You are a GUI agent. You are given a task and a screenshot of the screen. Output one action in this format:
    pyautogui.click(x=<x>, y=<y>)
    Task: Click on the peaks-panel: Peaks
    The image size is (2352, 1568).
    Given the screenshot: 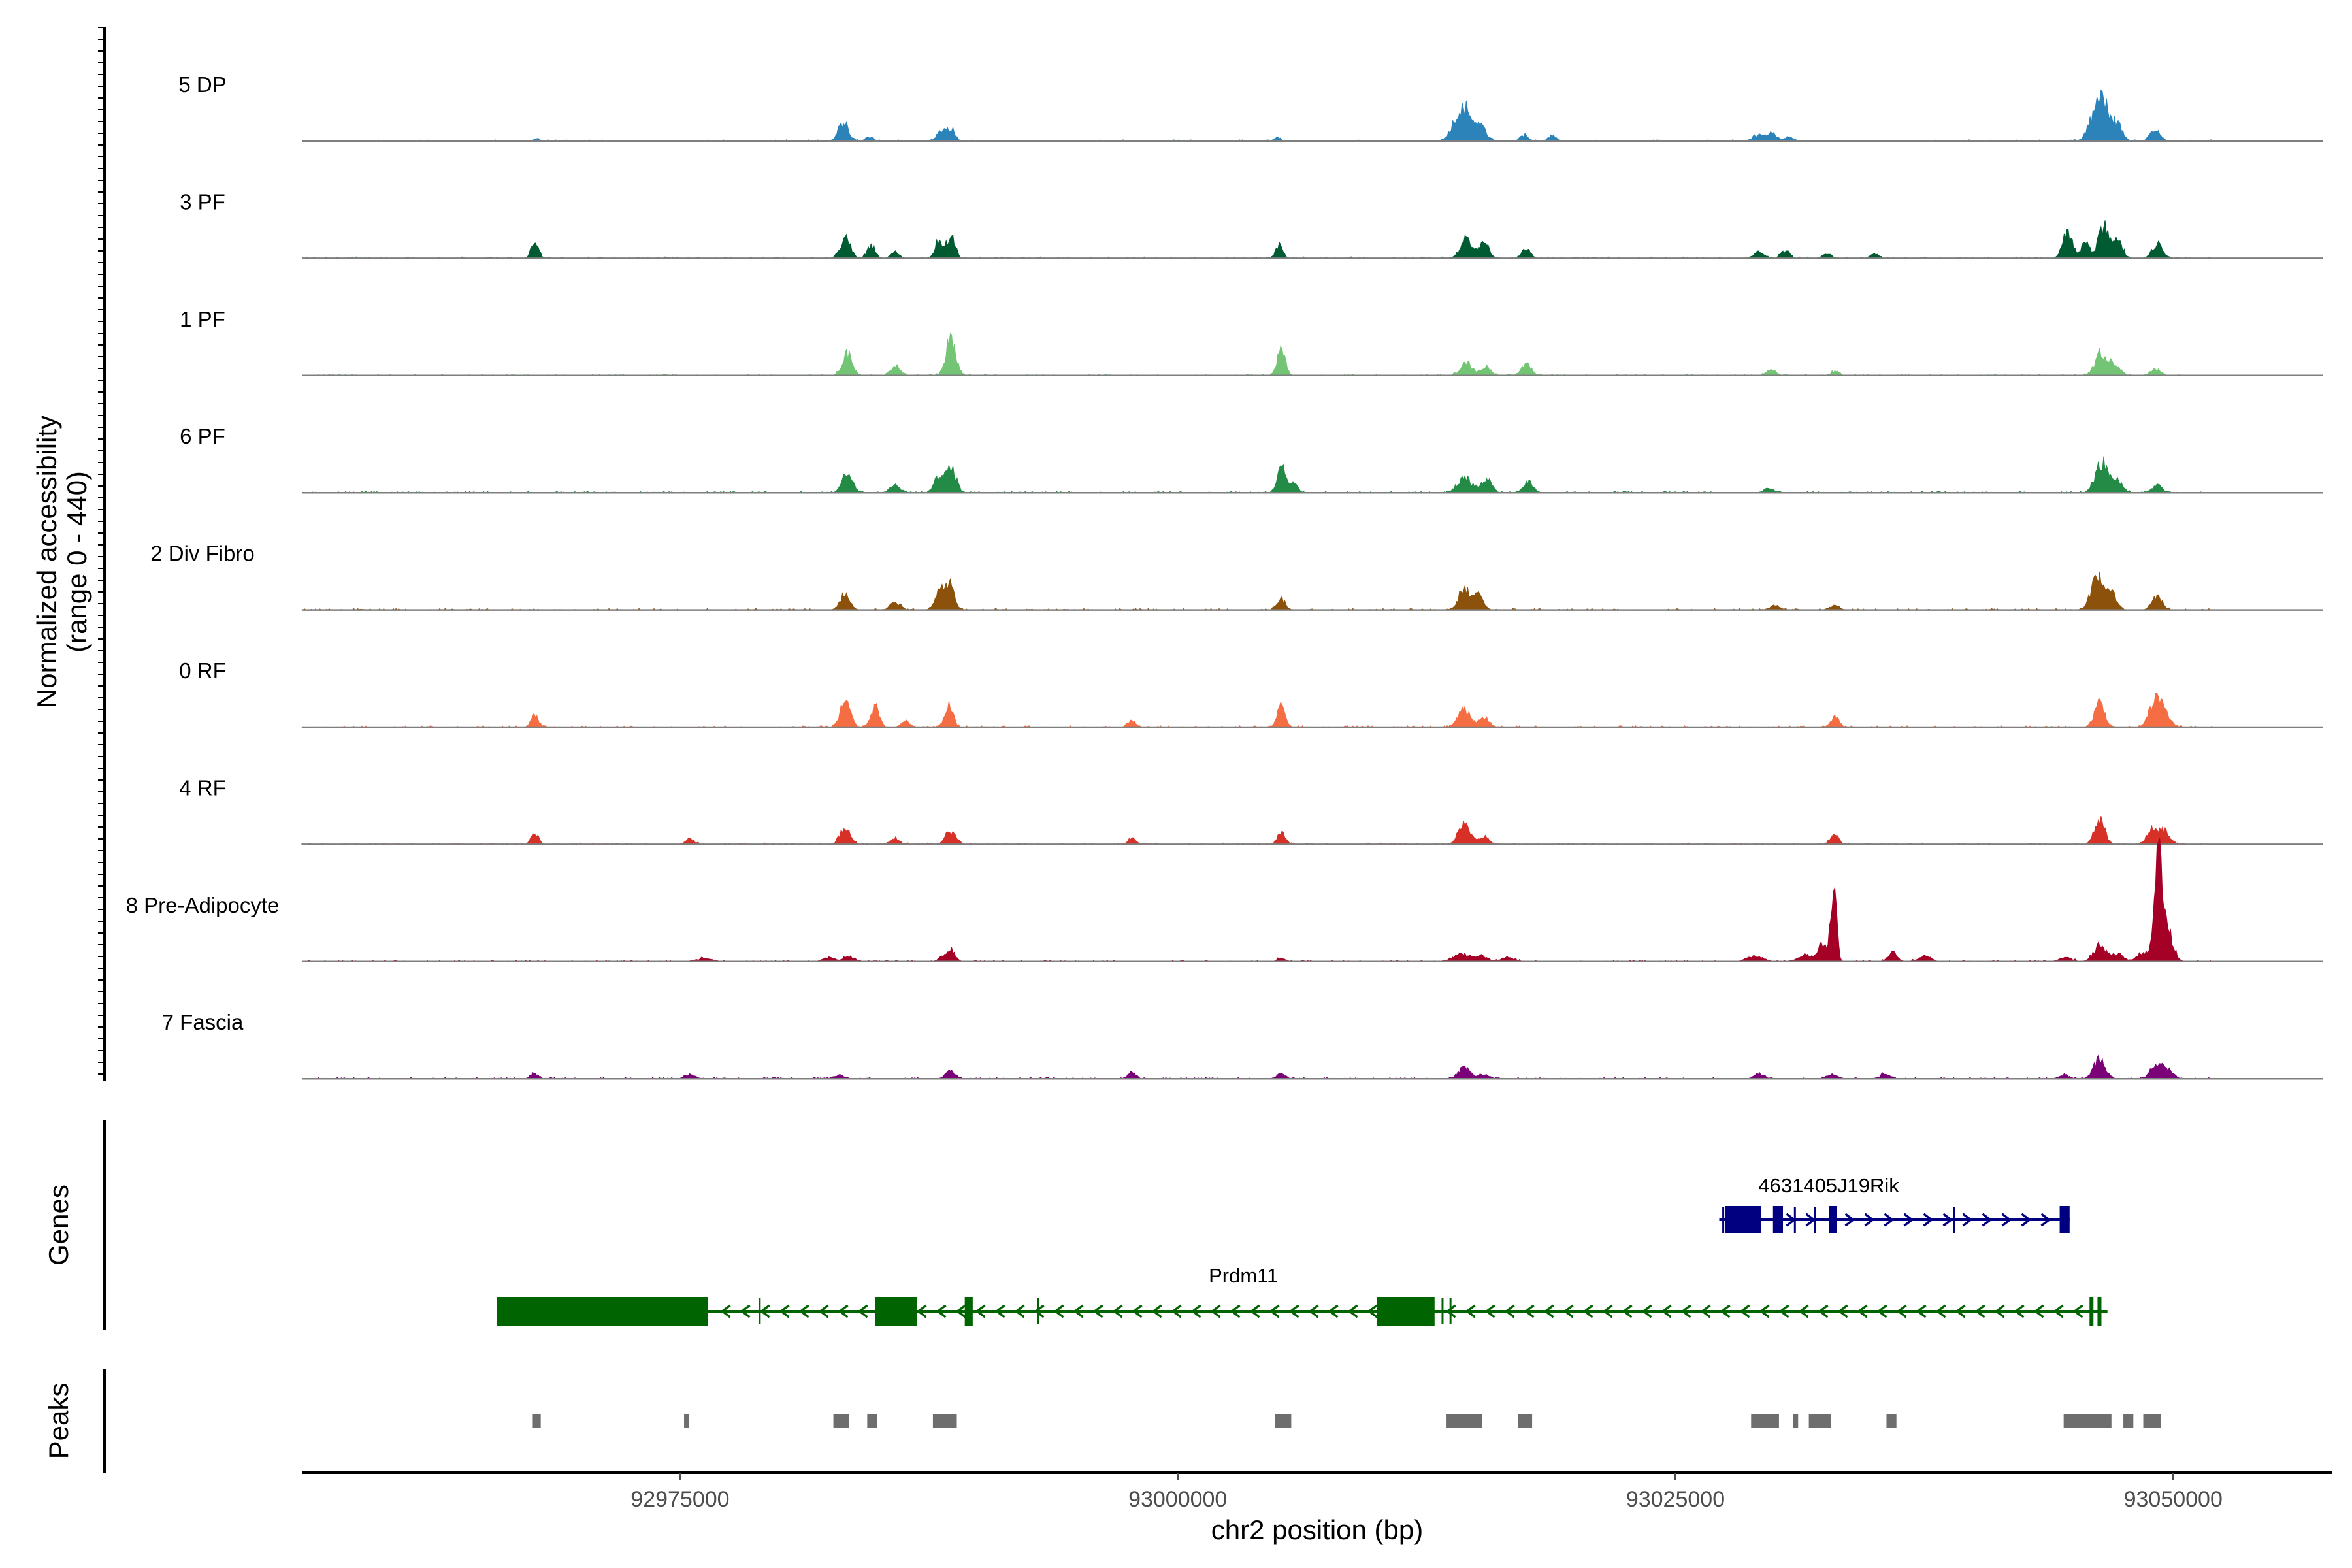 What is the action you would take?
    pyautogui.click(x=1102, y=1421)
    